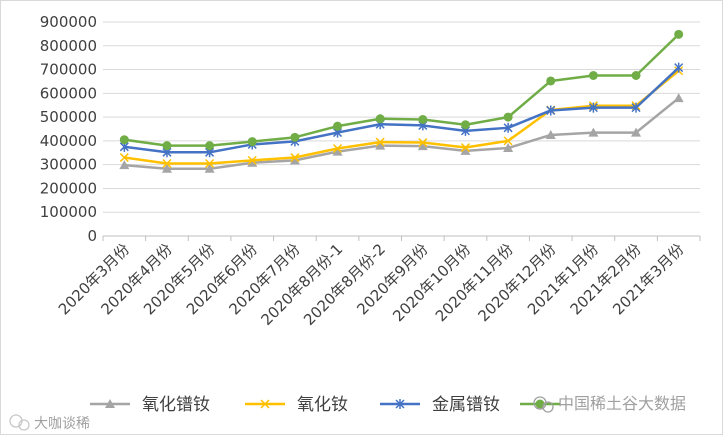 This screenshot has height=435, width=723. What do you see at coordinates (92, 236) in the screenshot?
I see `y-tick-label: 0` at bounding box center [92, 236].